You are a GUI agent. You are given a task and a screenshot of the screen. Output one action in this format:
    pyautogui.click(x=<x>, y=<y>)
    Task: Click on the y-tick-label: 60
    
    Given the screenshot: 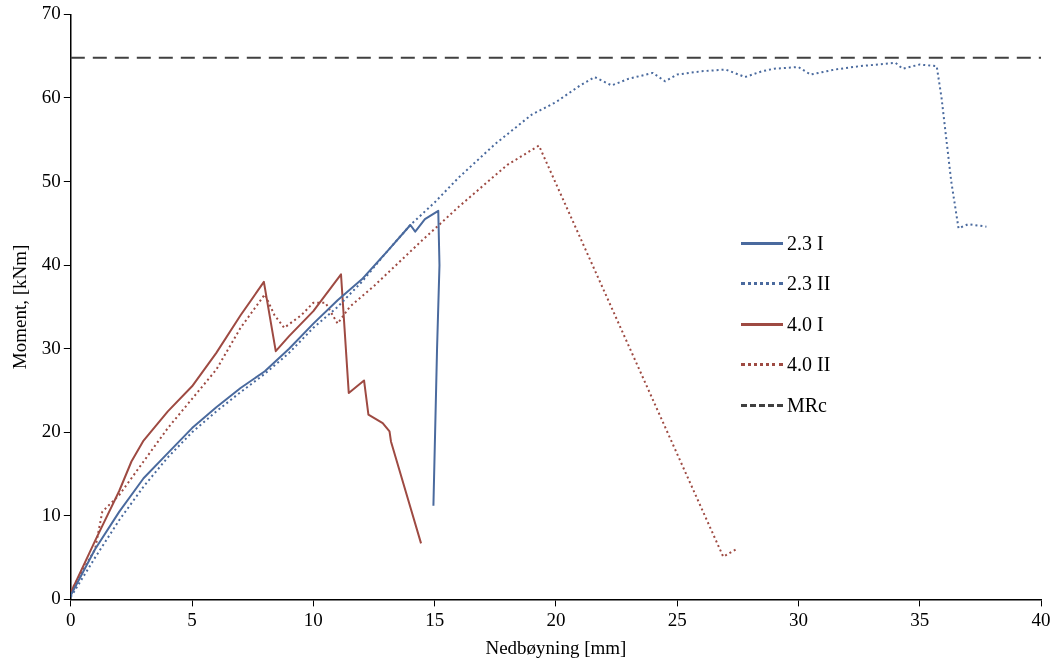 What is the action you would take?
    pyautogui.click(x=51, y=96)
    